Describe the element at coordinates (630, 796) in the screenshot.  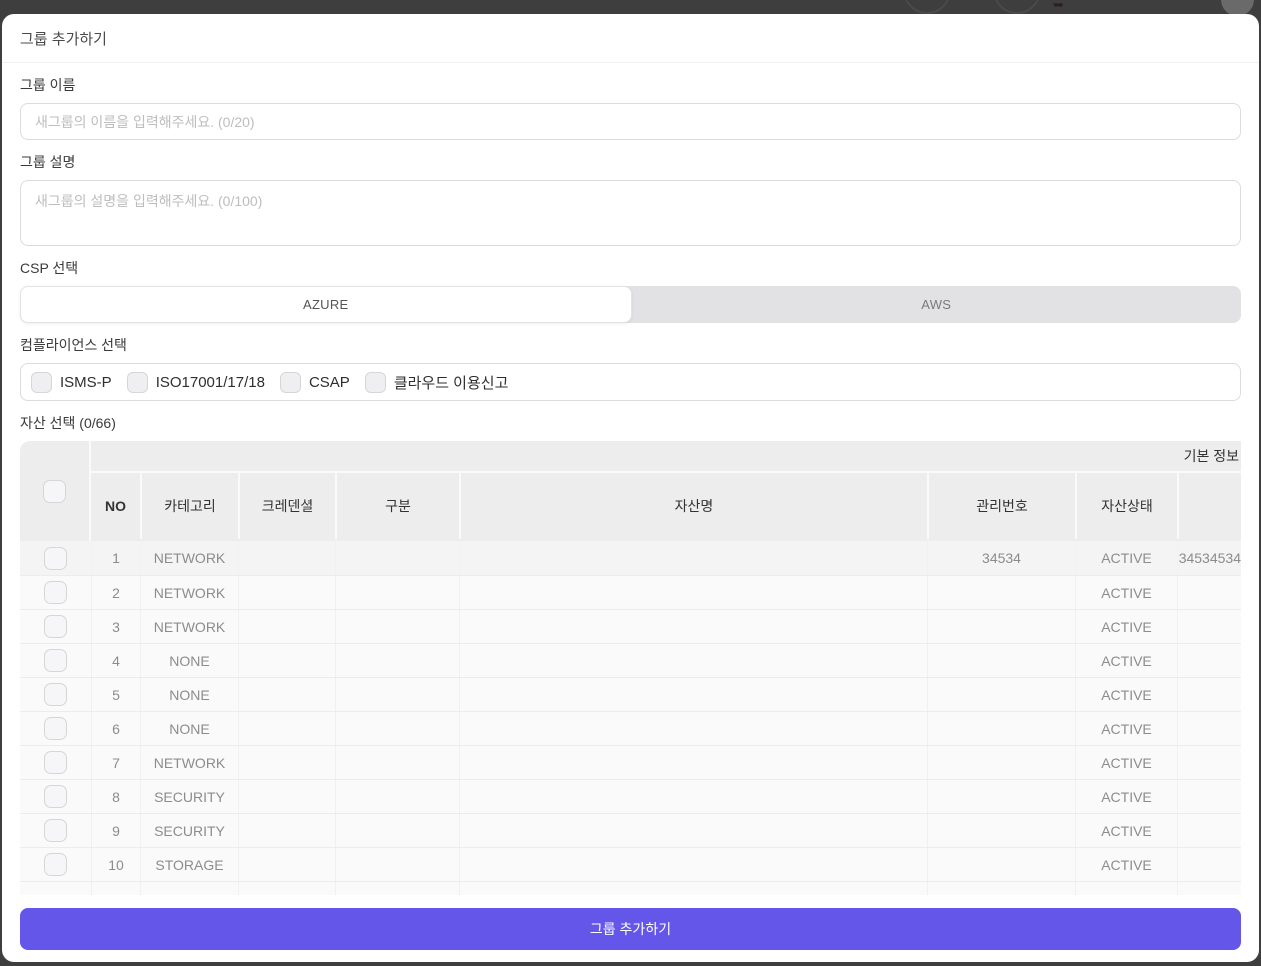
I see `table-row: 8 SECURITY ACTIVE` at that location.